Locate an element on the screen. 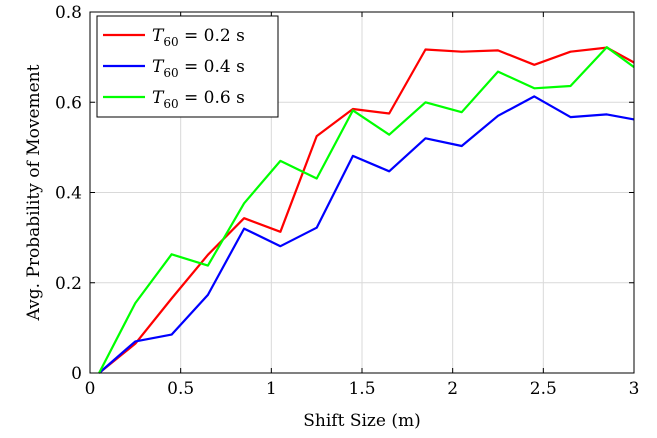 This screenshot has height=438, width=657. x-tick-label: 0.5 is located at coordinates (180, 389).